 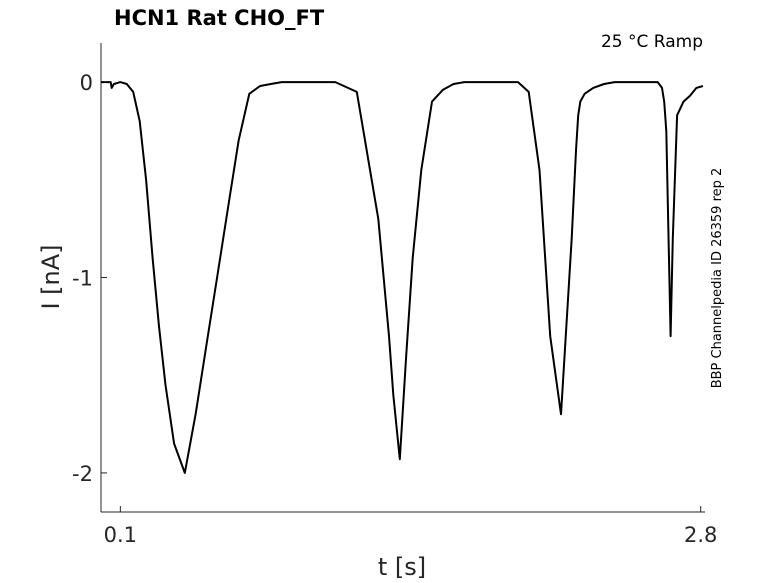 What do you see at coordinates (51, 276) in the screenshot?
I see `y-axis-label: I [nA]` at bounding box center [51, 276].